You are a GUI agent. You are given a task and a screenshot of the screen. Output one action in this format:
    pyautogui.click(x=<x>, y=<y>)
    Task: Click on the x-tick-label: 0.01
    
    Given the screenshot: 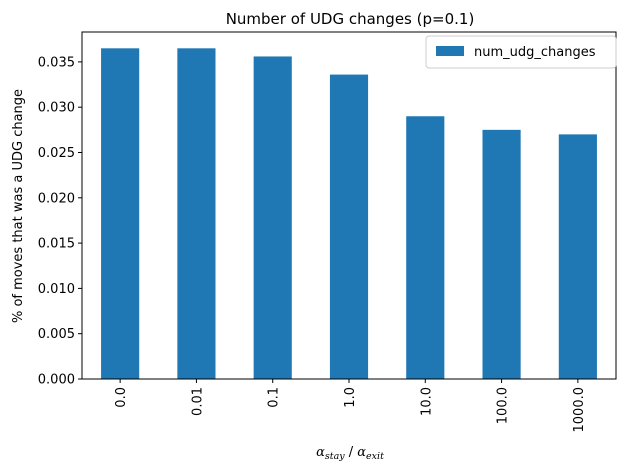 What is the action you would take?
    pyautogui.click(x=197, y=401)
    